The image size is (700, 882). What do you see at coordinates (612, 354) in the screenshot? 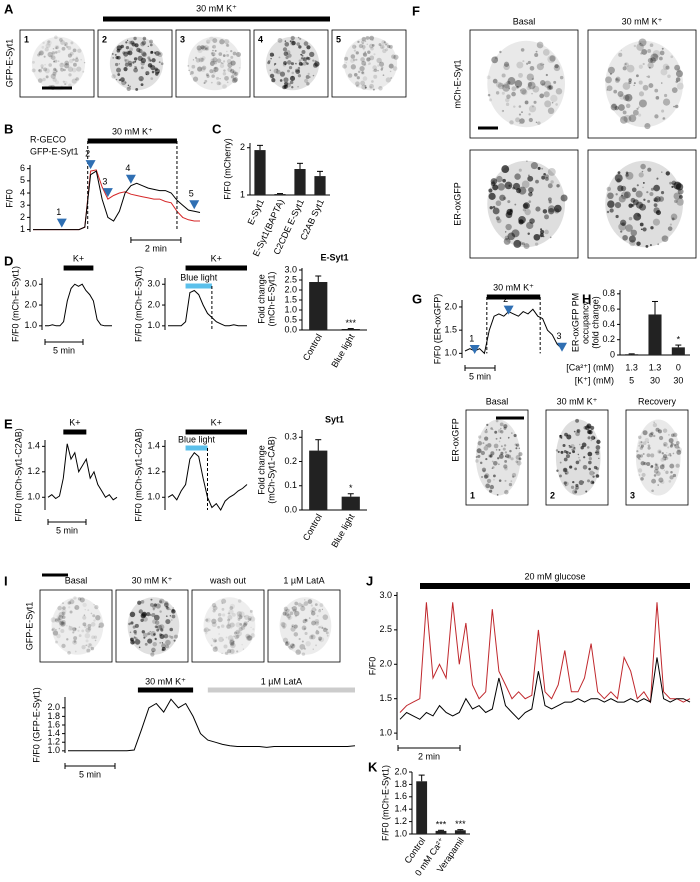
I see `y-tick-label: 0` at bounding box center [612, 354].